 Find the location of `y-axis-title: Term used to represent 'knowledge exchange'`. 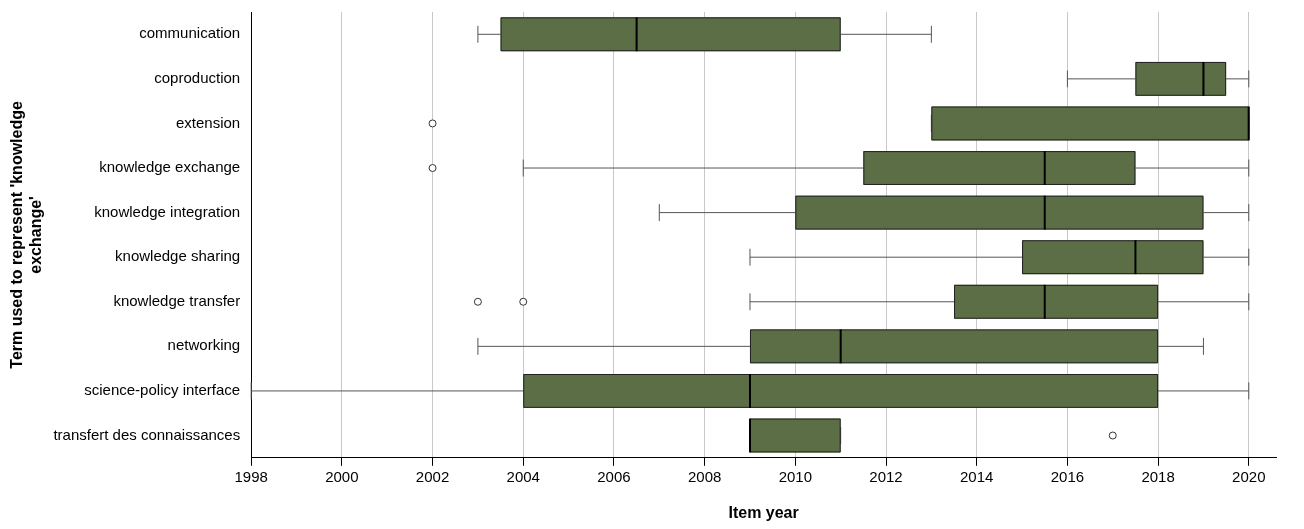

y-axis-title: Term used to represent 'knowledge exchange' is located at coordinates (26, 235).